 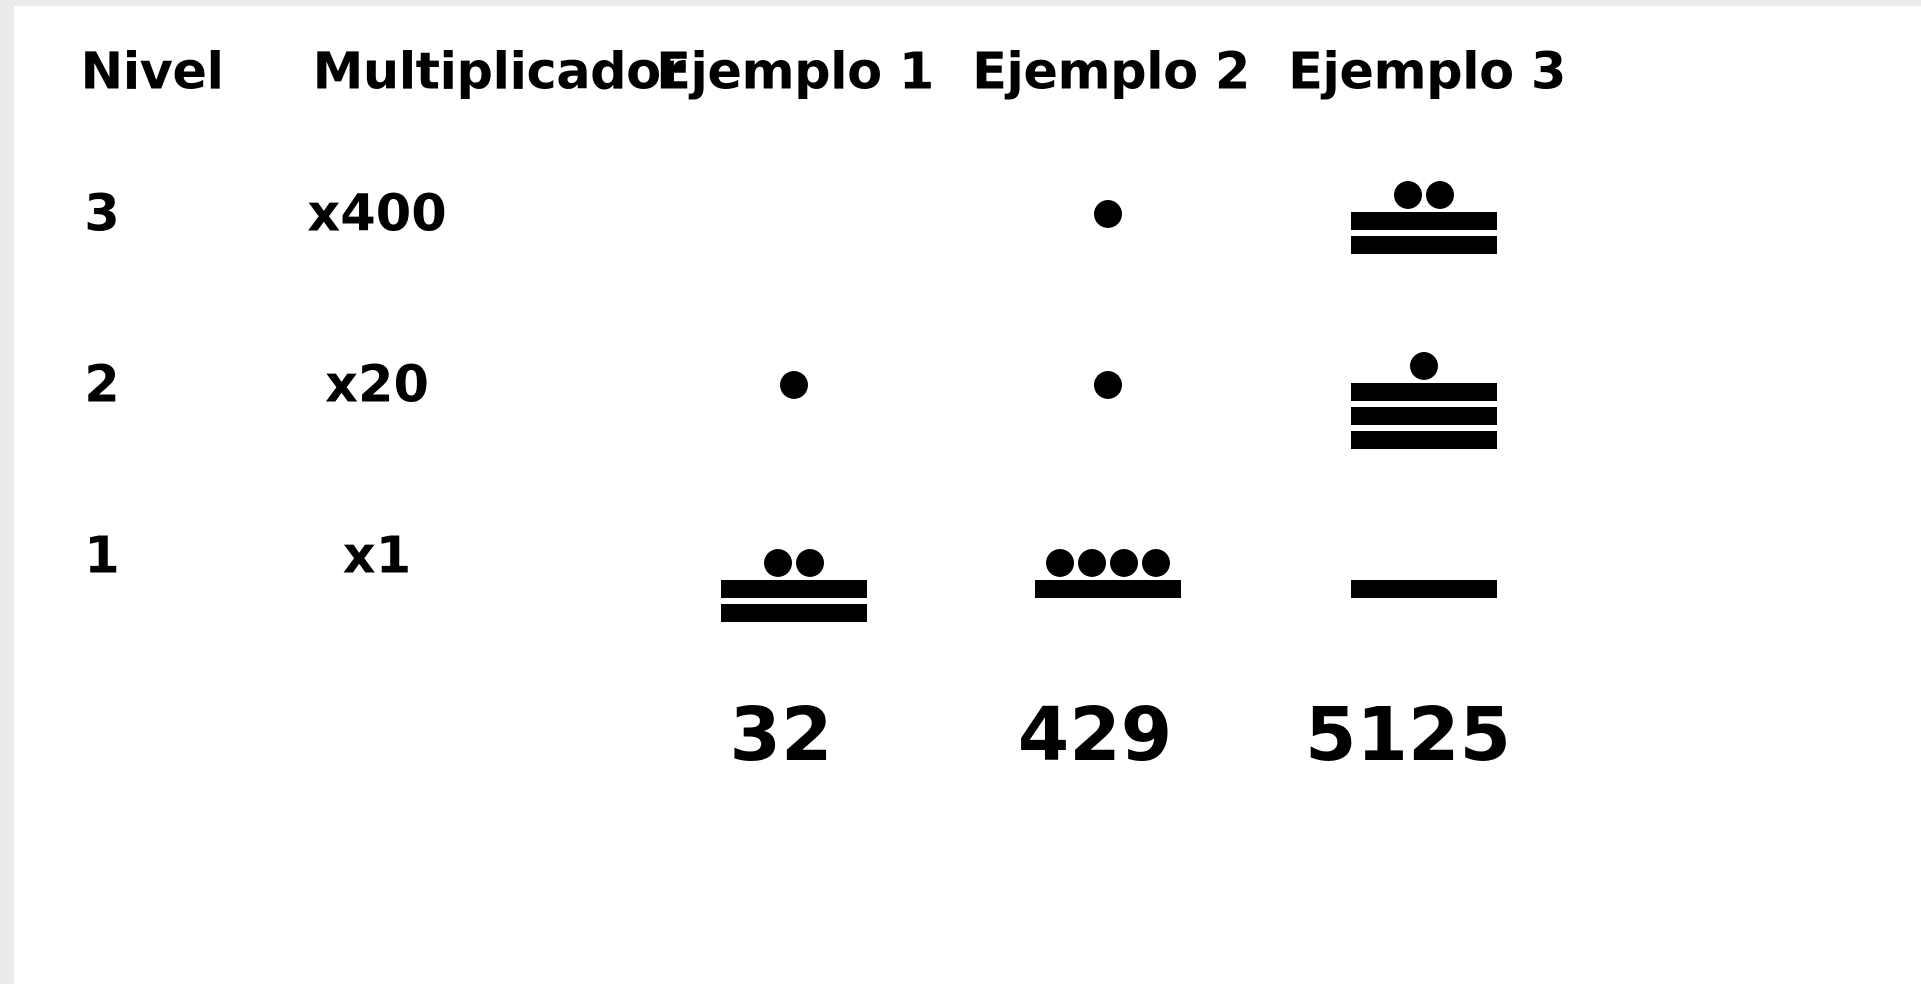 What do you see at coordinates (102, 556) in the screenshot?
I see `level-value: 1` at bounding box center [102, 556].